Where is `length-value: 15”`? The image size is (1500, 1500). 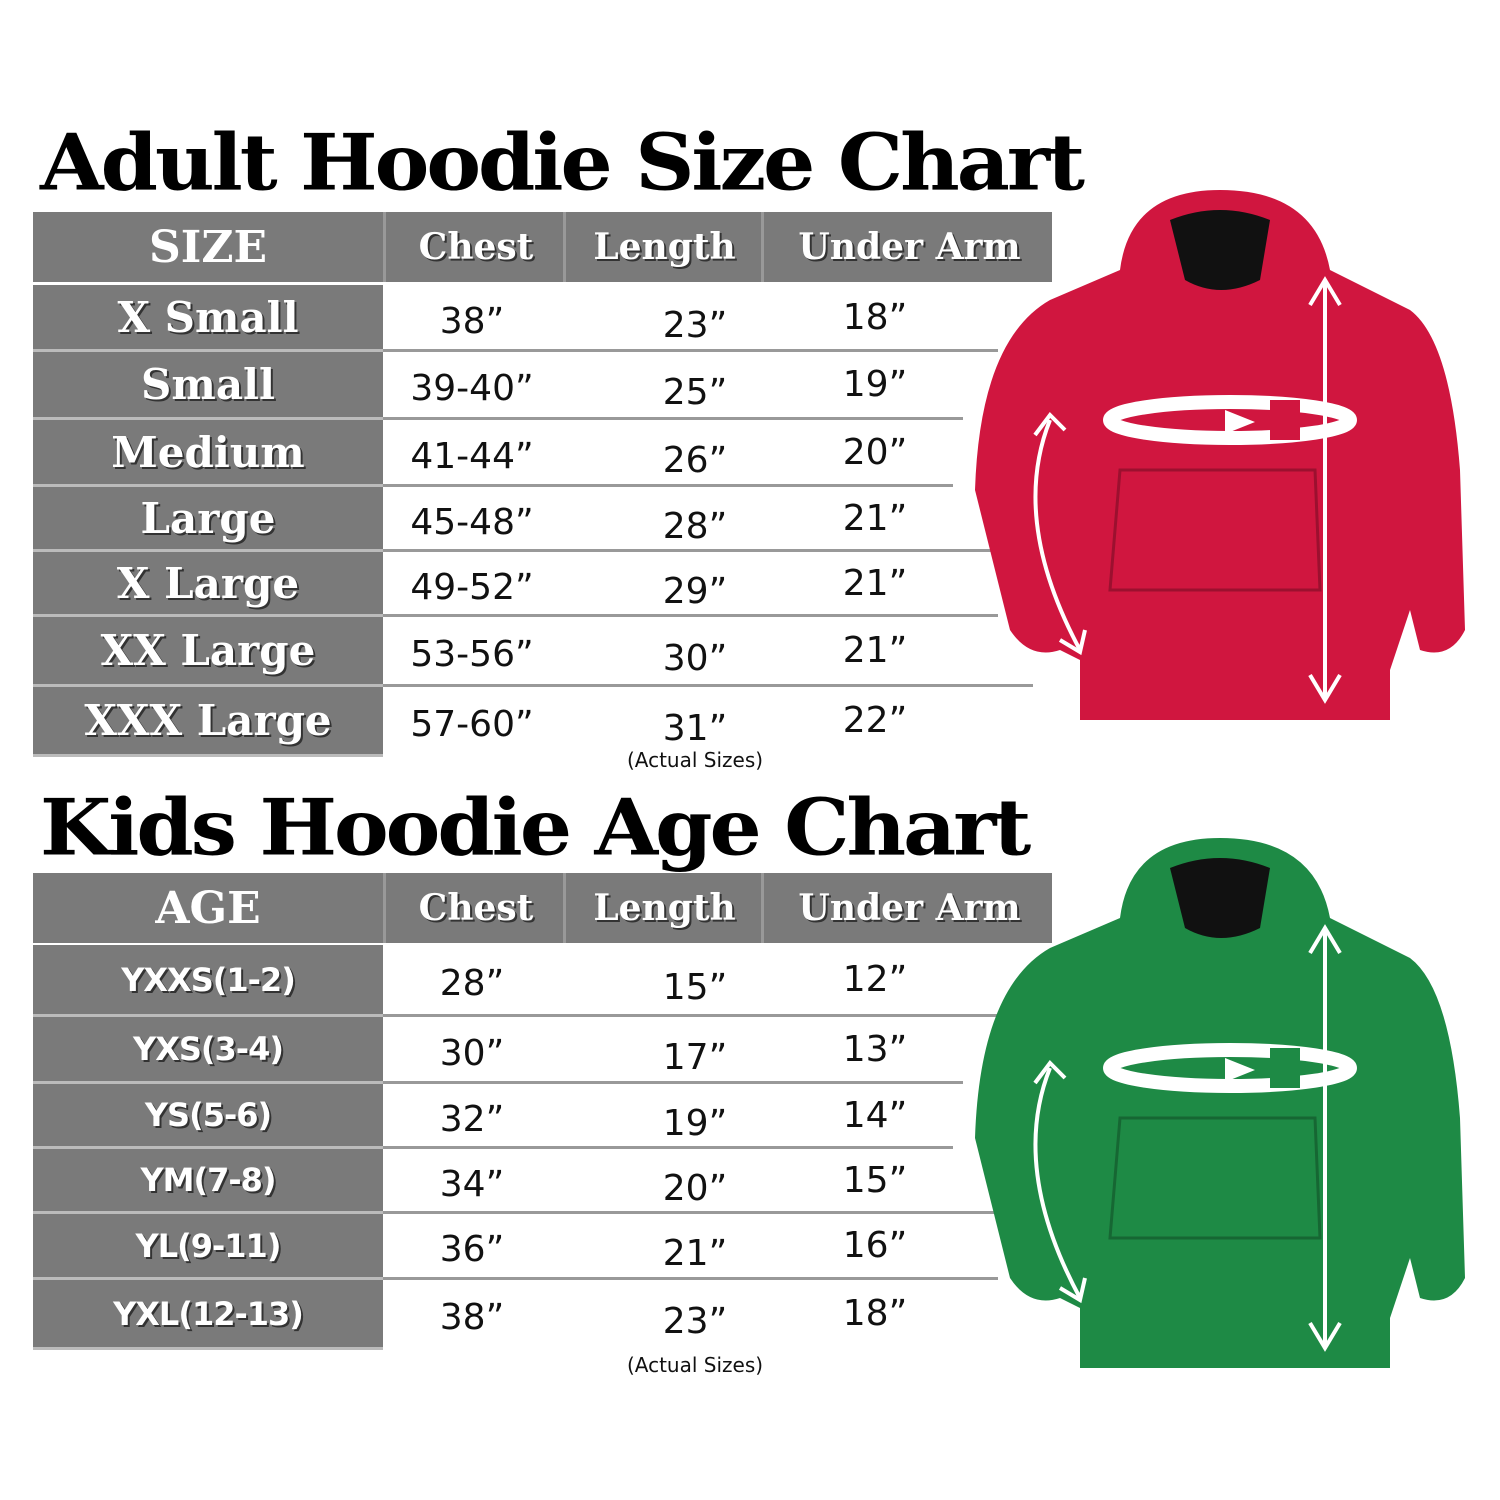
length-value: 15” is located at coordinates (695, 987).